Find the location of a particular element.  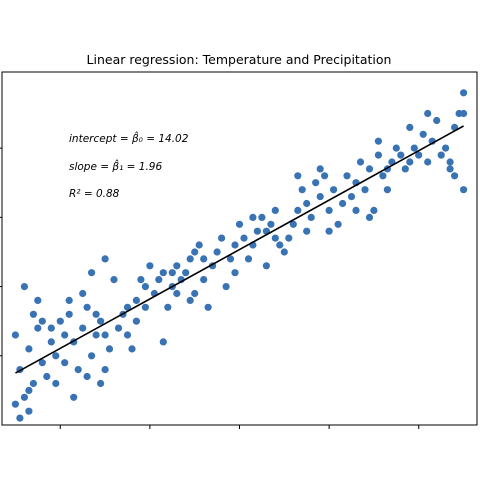

intercept-annotation: intercept = β̂₀ = 14.02 is located at coordinates (129, 138).